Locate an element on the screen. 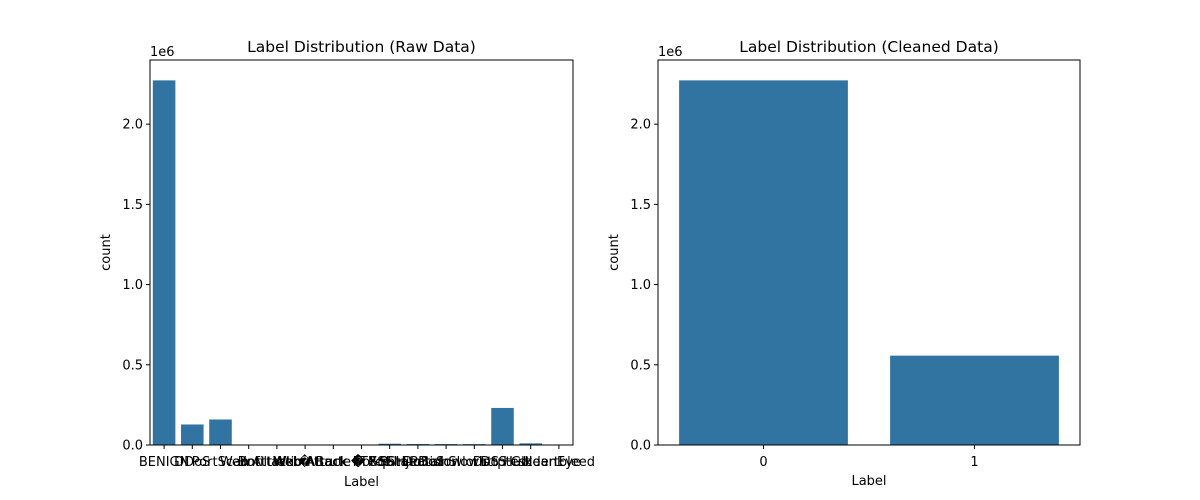 The width and height of the screenshot is (1200, 500). raw-data-x-tick-label: Heartbleed is located at coordinates (559, 462).